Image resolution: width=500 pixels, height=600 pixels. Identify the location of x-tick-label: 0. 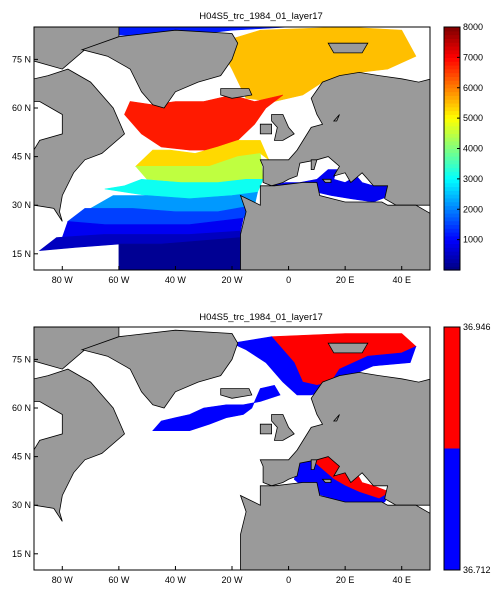
(288, 580).